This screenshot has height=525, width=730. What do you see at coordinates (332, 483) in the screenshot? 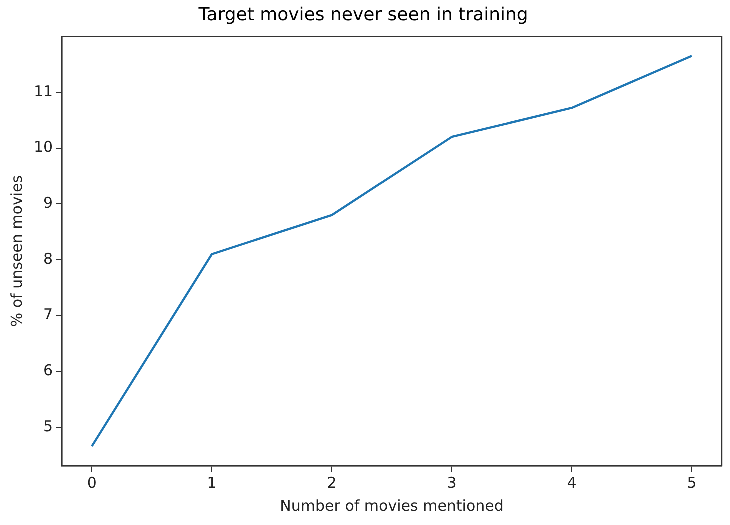
I see `x-tick-label: 2` at bounding box center [332, 483].